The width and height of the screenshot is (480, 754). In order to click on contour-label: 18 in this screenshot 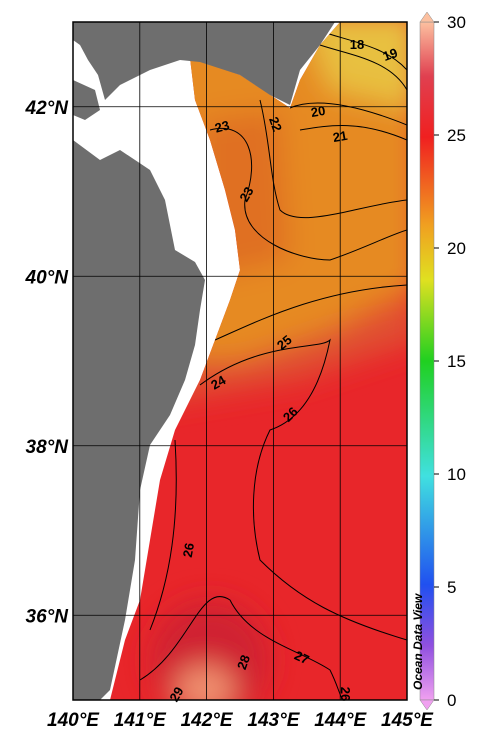, I will do `click(357, 44)`.